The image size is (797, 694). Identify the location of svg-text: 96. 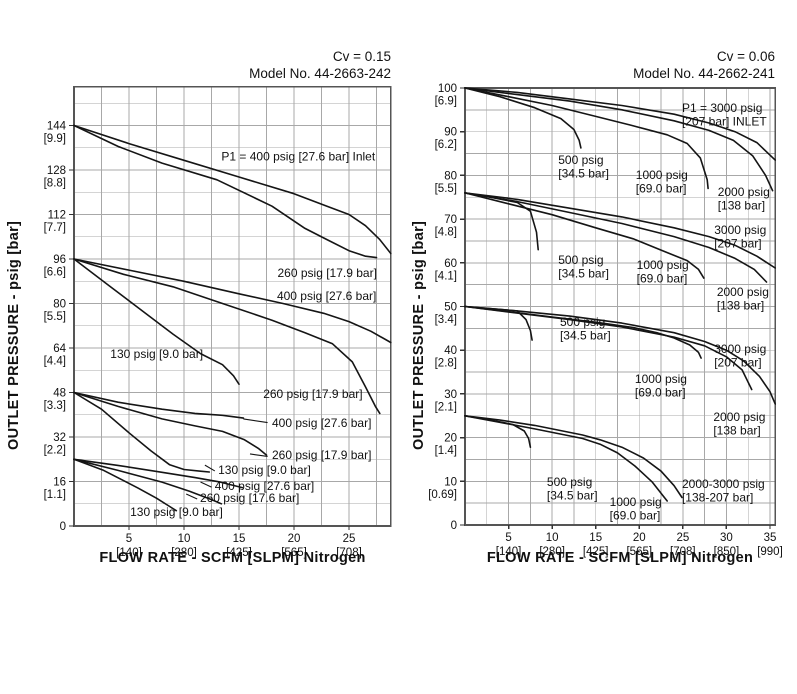
(59, 260).